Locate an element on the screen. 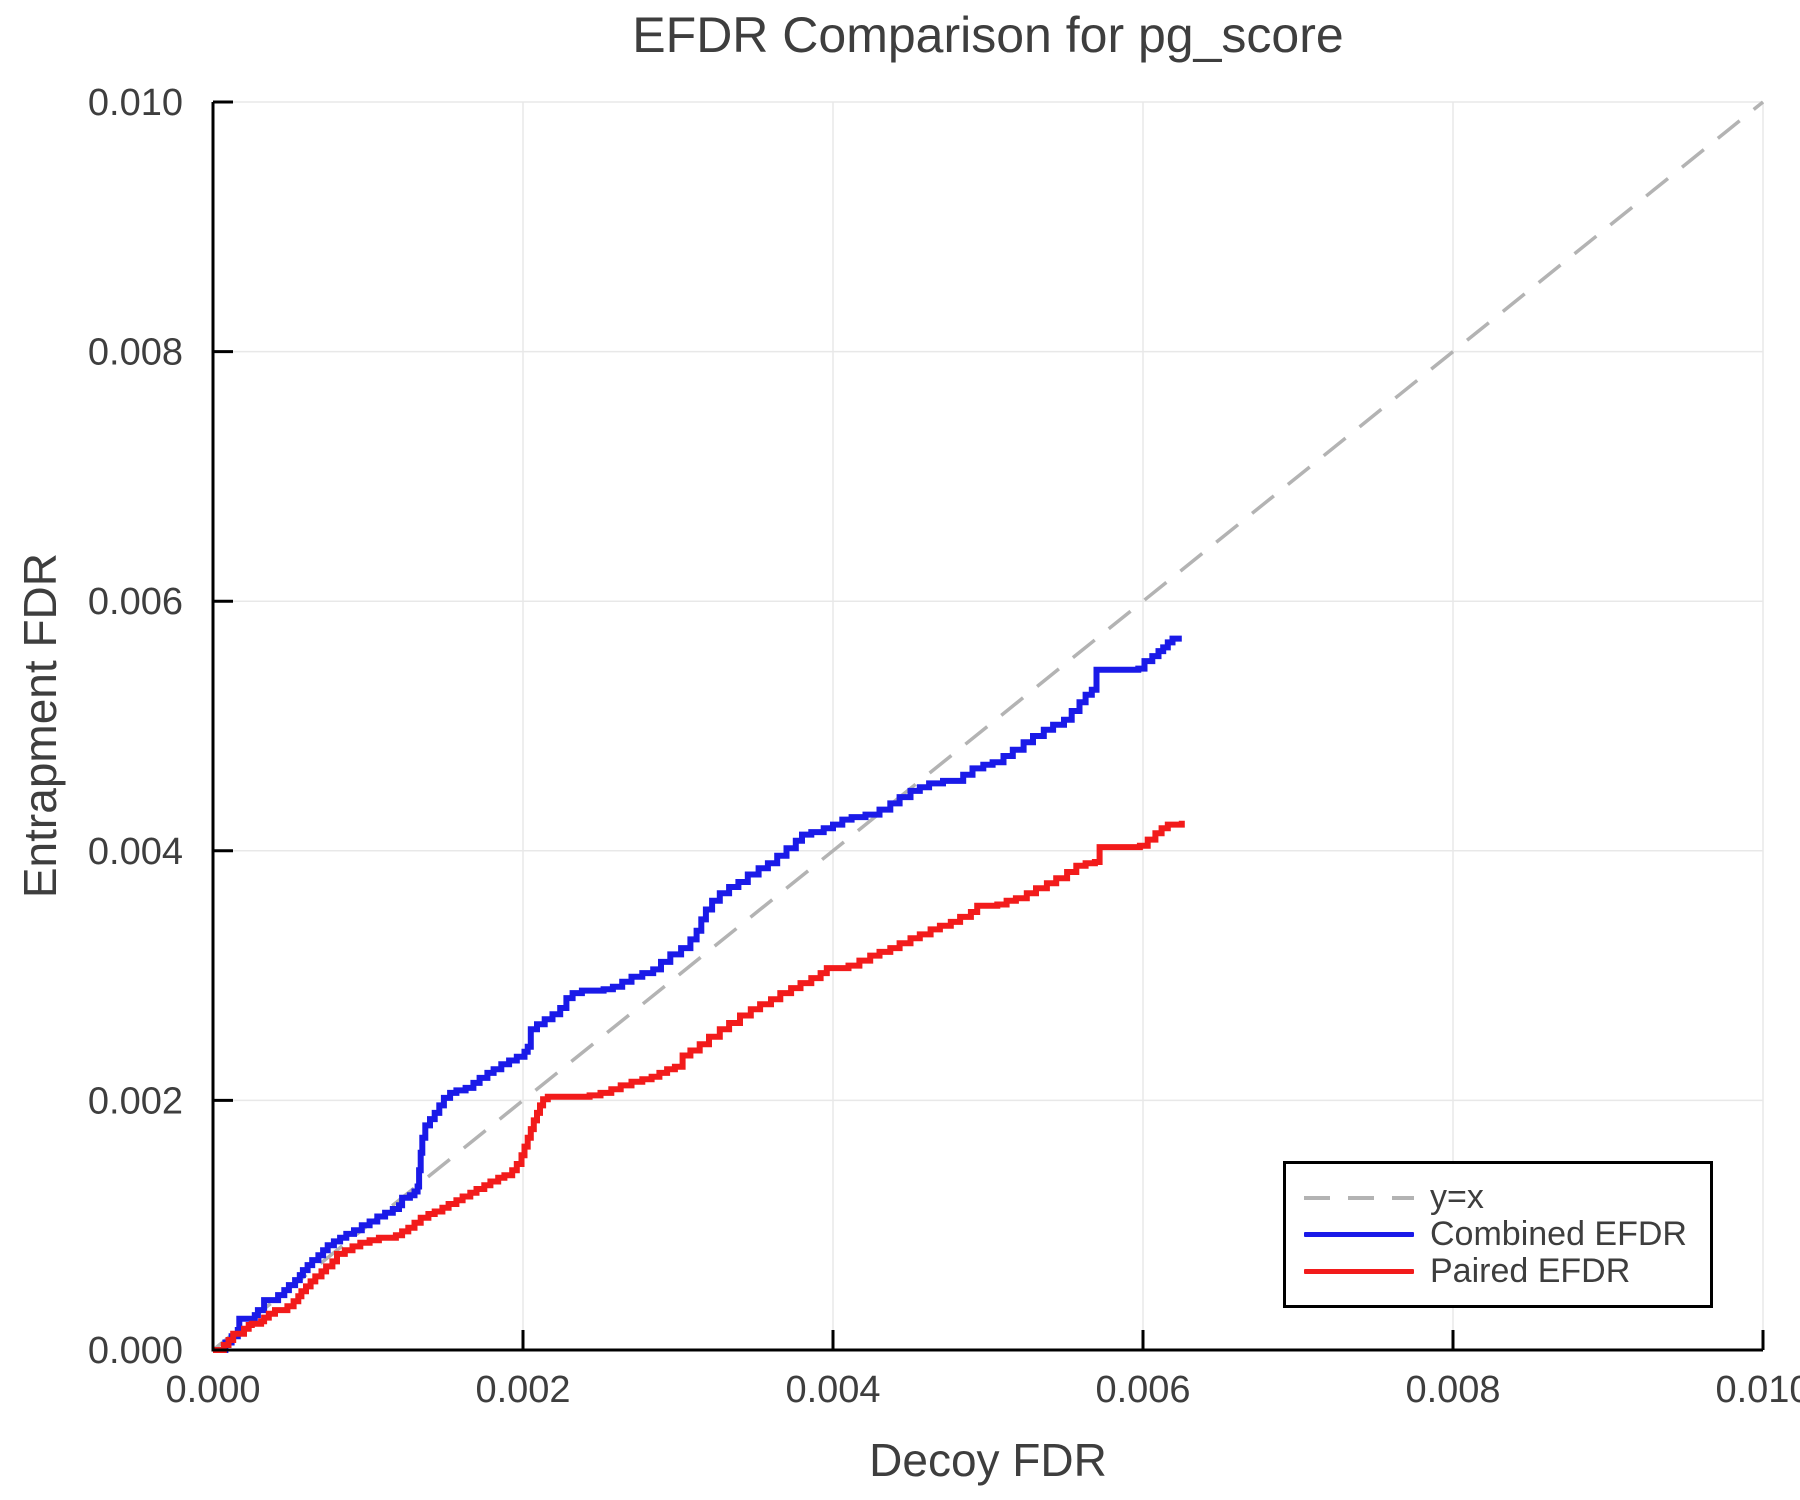 The width and height of the screenshot is (1800, 1500). legend: y=x Combined EFDR Paired EFDR is located at coordinates (1498, 1234).